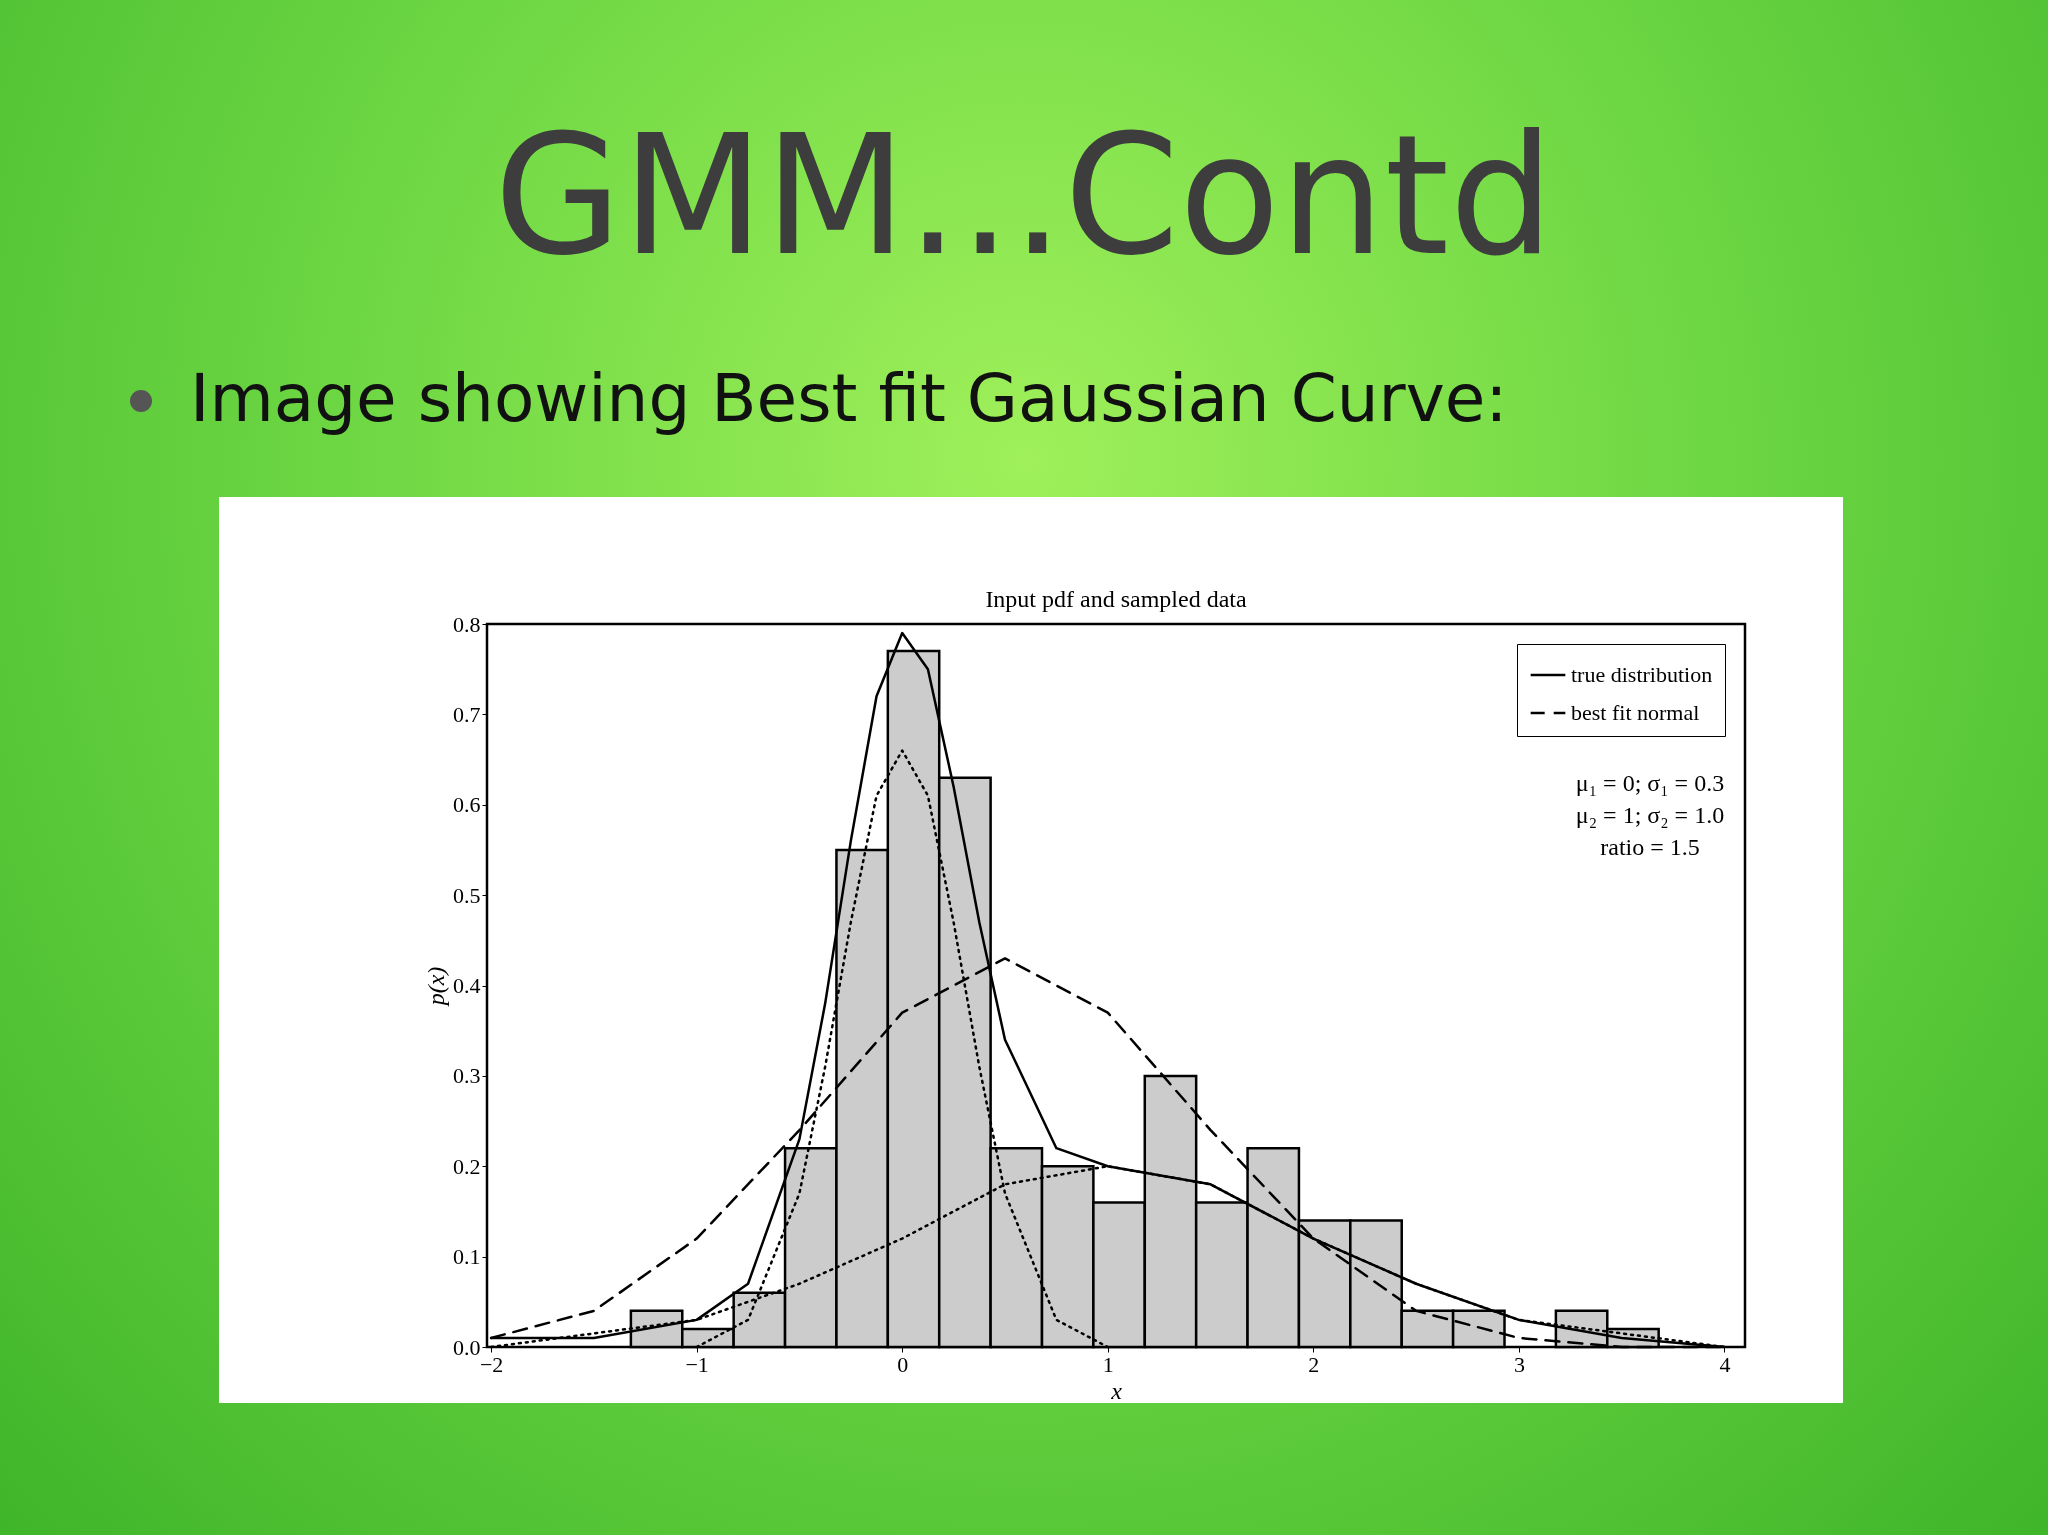 This screenshot has width=2048, height=1535. Describe the element at coordinates (697, 1364) in the screenshot. I see `x-tick-label: −1` at that location.